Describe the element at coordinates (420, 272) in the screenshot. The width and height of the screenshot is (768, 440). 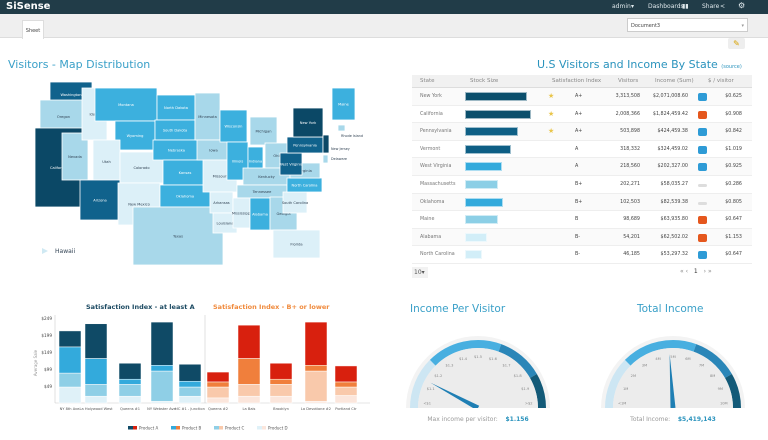
I see `page-size-select: 10▾` at that location.